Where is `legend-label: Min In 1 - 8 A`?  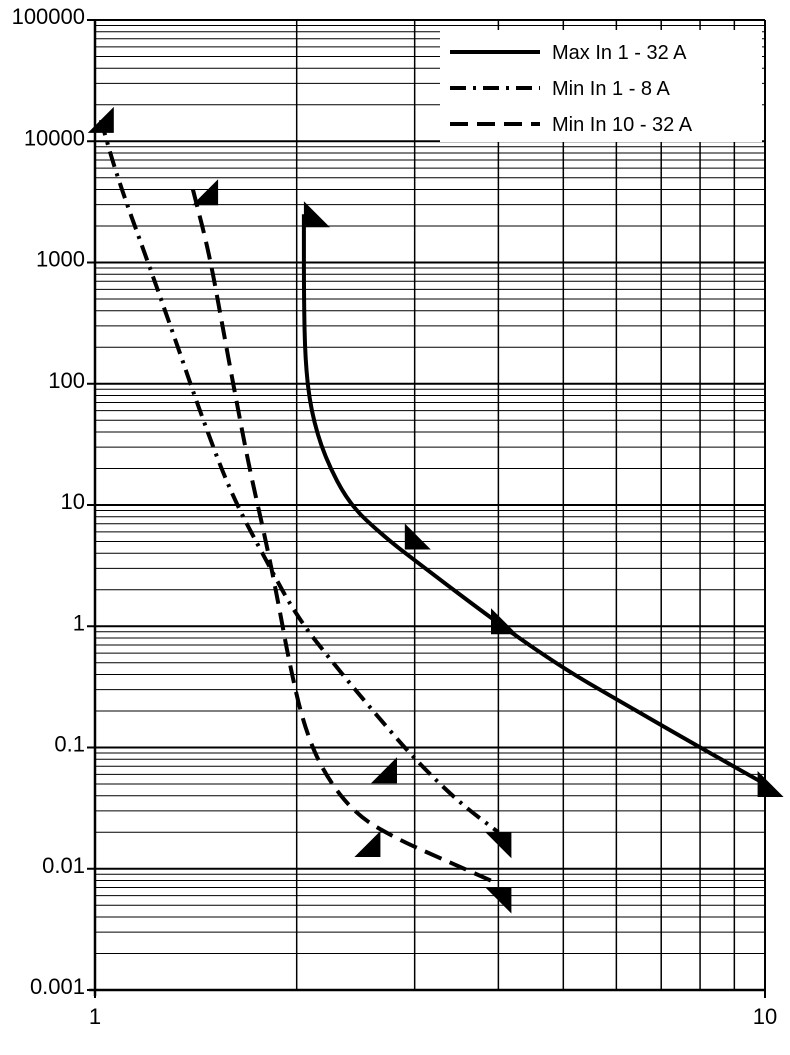 legend-label: Min In 1 - 8 A is located at coordinates (611, 89).